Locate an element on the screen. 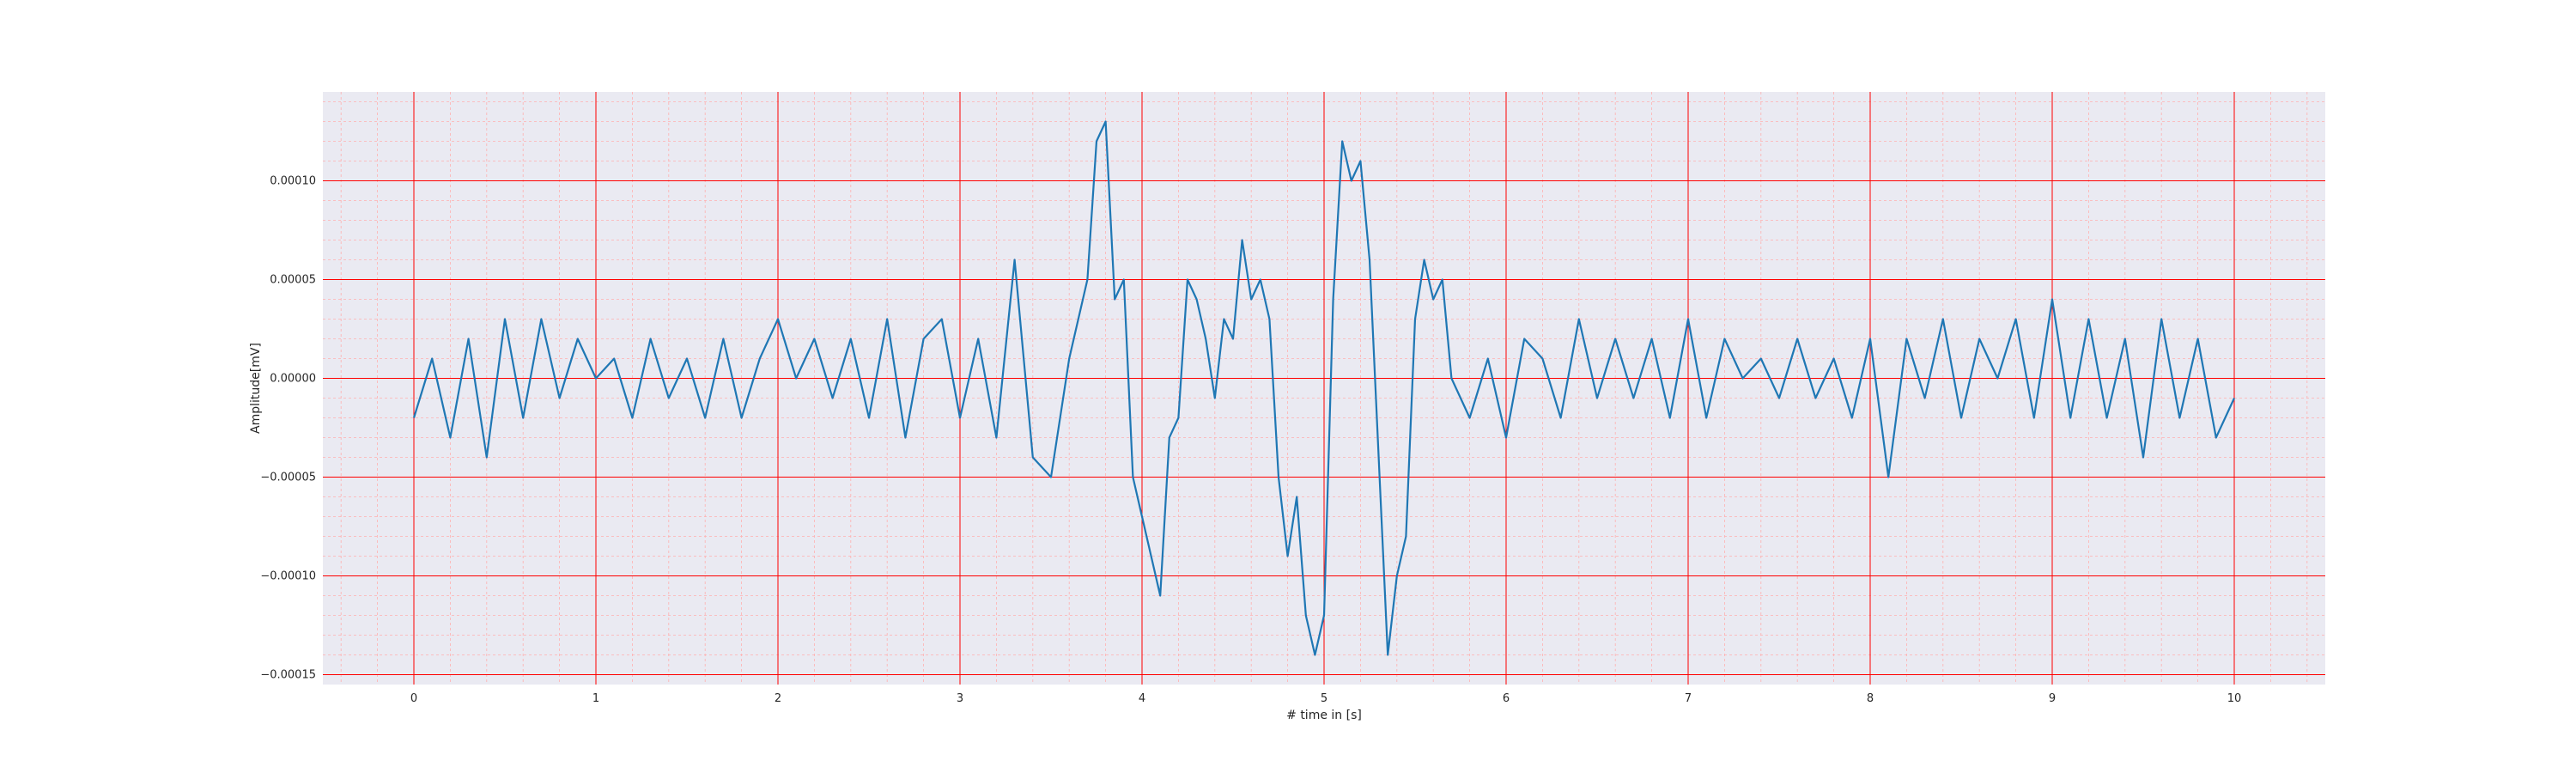 This screenshot has width=2576, height=773. y-tick-label: 0.00010 is located at coordinates (293, 181).